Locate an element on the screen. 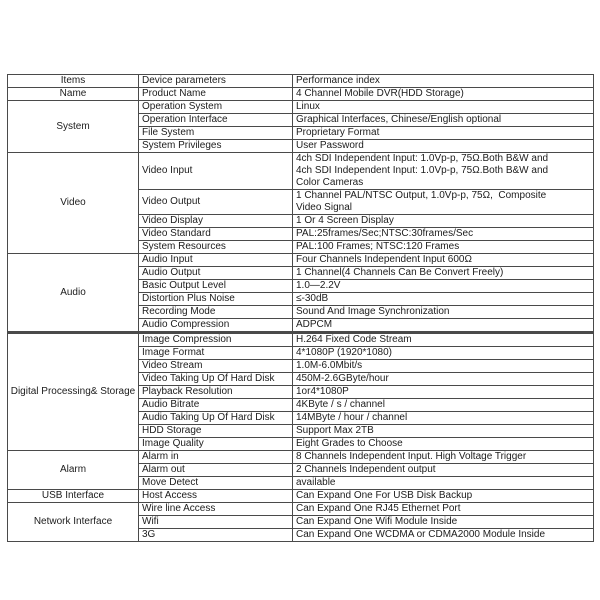 The image size is (600, 600). item-cell: Digital Processing& Storage is located at coordinates (73, 391).